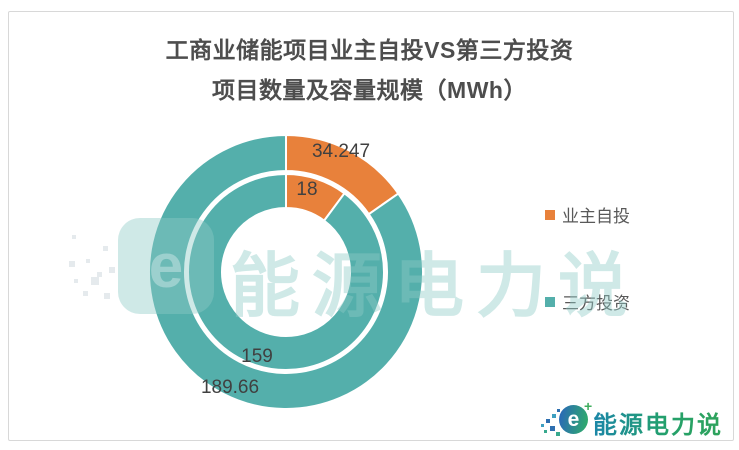 The width and height of the screenshot is (739, 450). What do you see at coordinates (369, 50) in the screenshot?
I see `chart-title-line1: 工商业储能项目业主自投VS第三方投资` at bounding box center [369, 50].